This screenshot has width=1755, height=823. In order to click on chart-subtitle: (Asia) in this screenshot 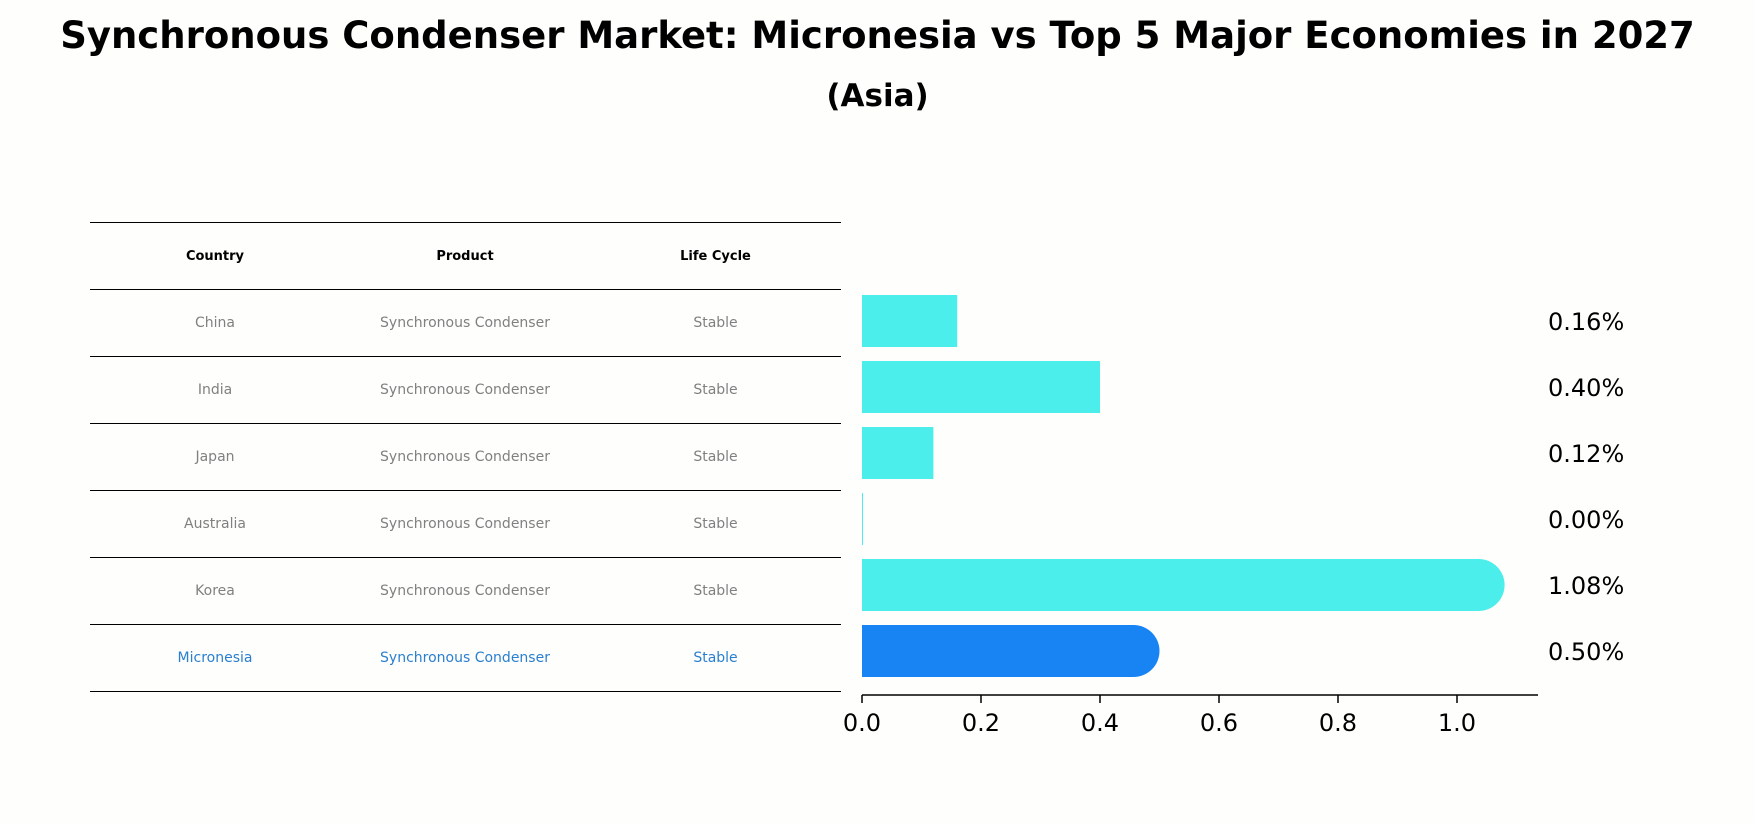, I will do `click(877, 96)`.